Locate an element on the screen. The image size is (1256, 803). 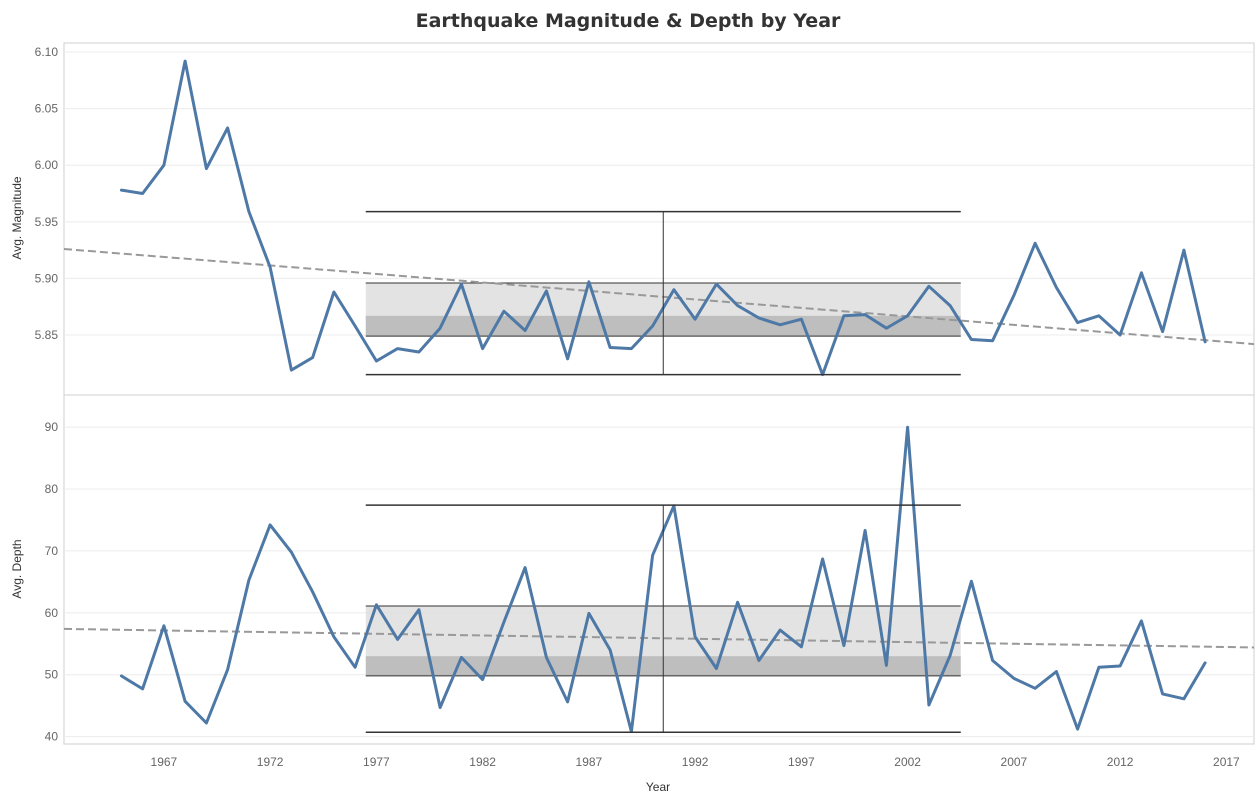
magnitude-trend-line is located at coordinates (659, 296).